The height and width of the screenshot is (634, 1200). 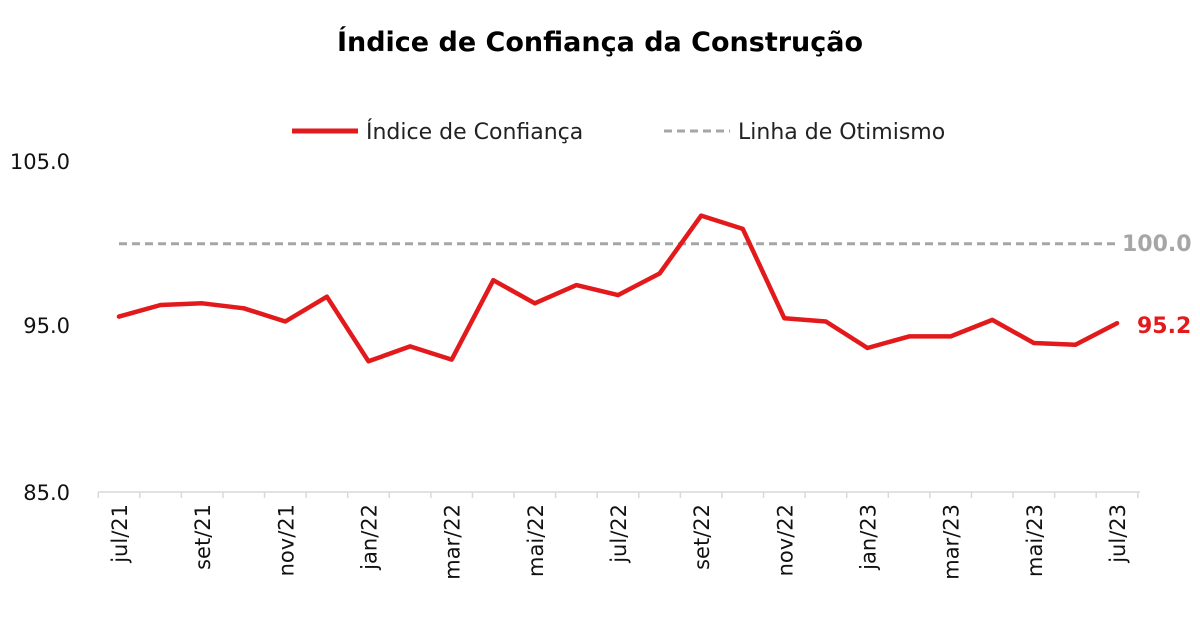 What do you see at coordinates (618, 132) in the screenshot?
I see `legend: Índice de Confiança Linha de Otimismo` at bounding box center [618, 132].